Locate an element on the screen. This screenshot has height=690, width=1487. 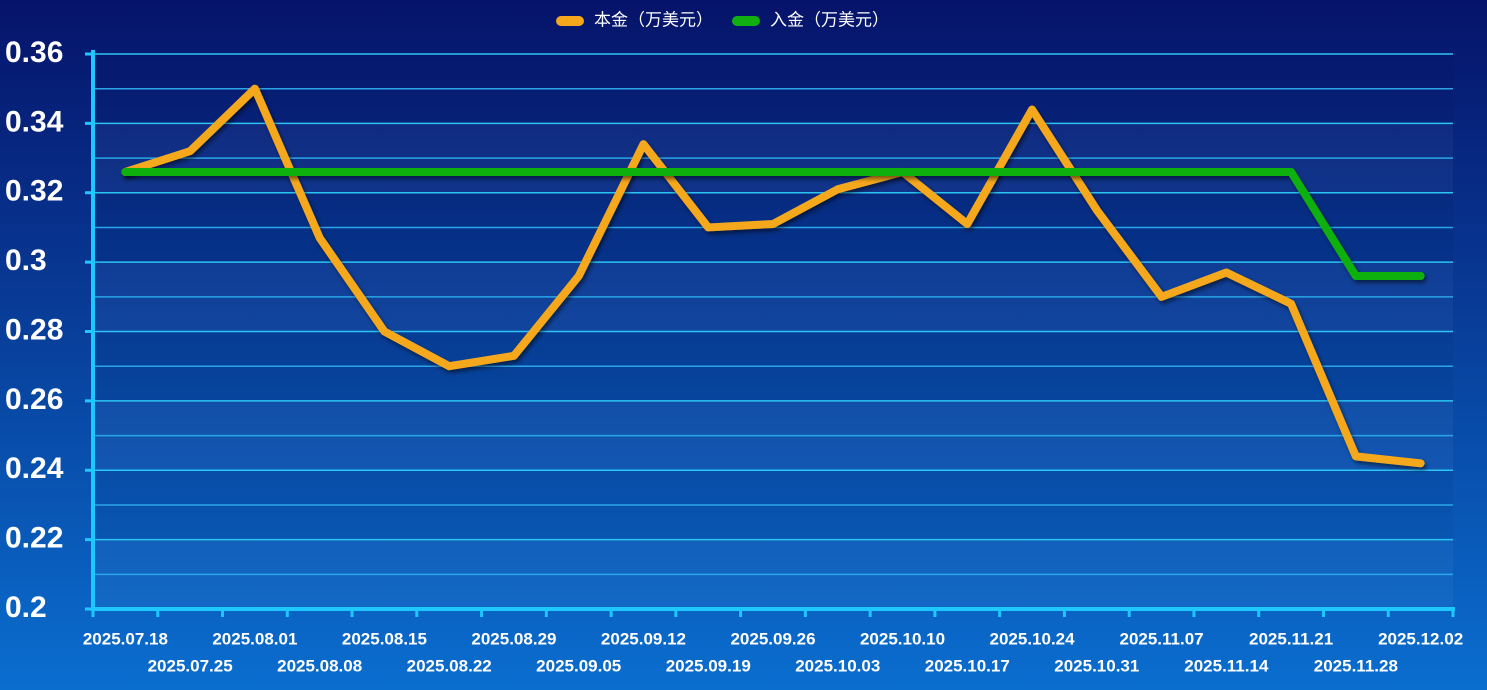
y-tick-label: 0.26 is located at coordinates (34, 399).